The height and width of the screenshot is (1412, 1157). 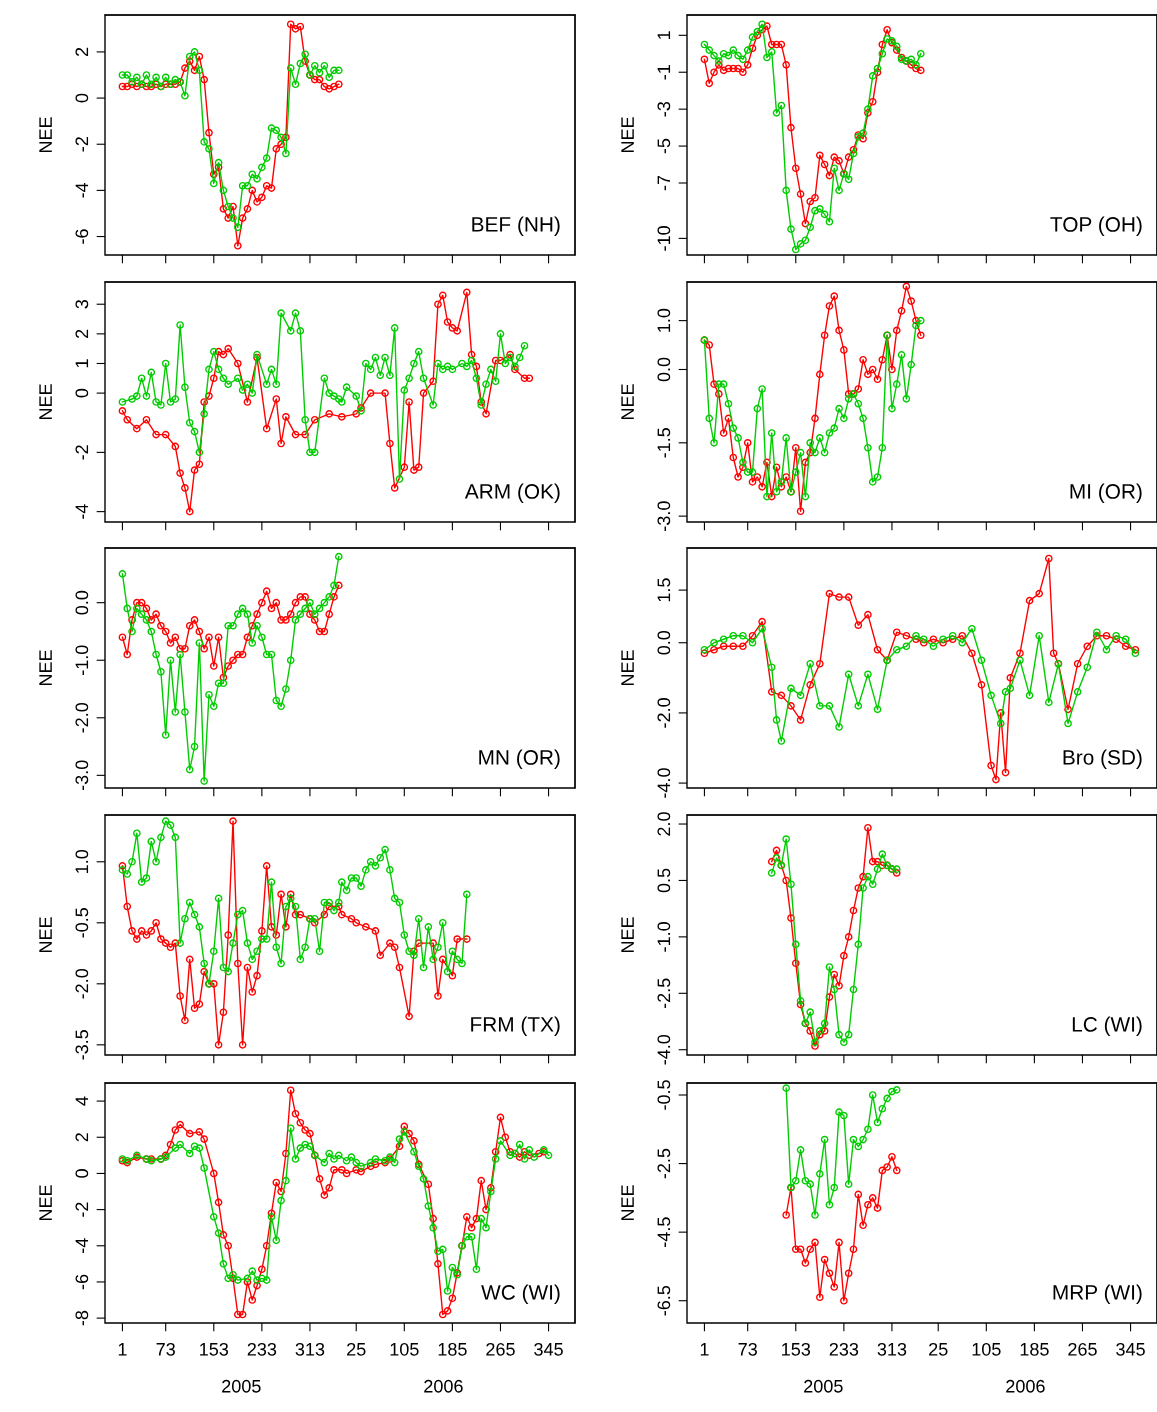 What do you see at coordinates (664, 109) in the screenshot?
I see `y-tick-label: -3` at bounding box center [664, 109].